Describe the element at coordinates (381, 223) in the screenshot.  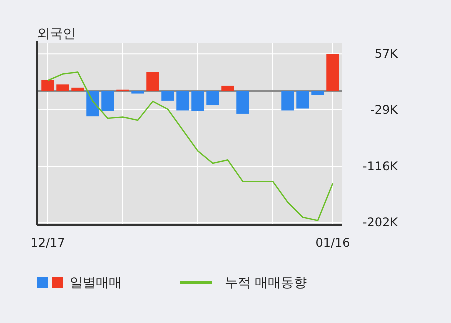
I see `y-tick-label: -202K` at that location.